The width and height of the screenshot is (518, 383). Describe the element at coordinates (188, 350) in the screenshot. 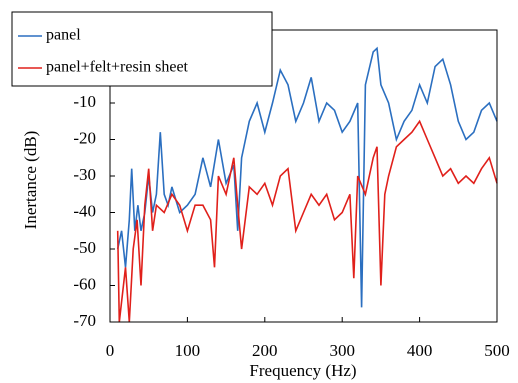

I see `x-tick-label: 100` at that location.